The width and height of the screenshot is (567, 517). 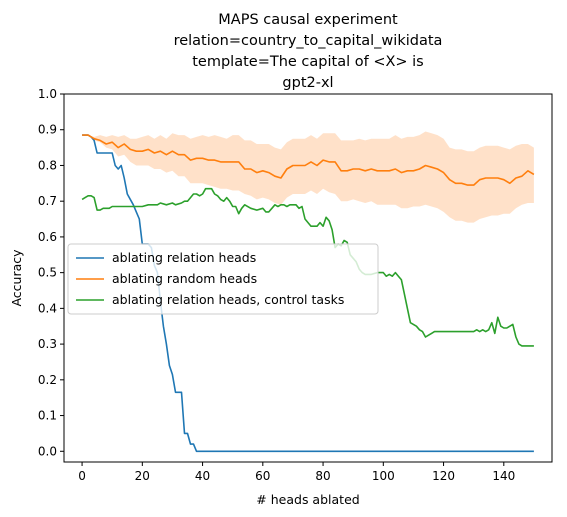 I want to click on y-tick-label: 0.2, so click(x=47, y=380).